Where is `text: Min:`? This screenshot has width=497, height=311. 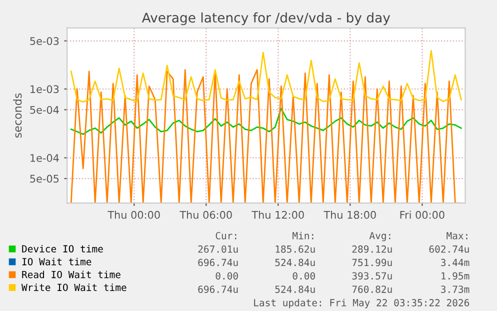 text: Min: is located at coordinates (303, 236).